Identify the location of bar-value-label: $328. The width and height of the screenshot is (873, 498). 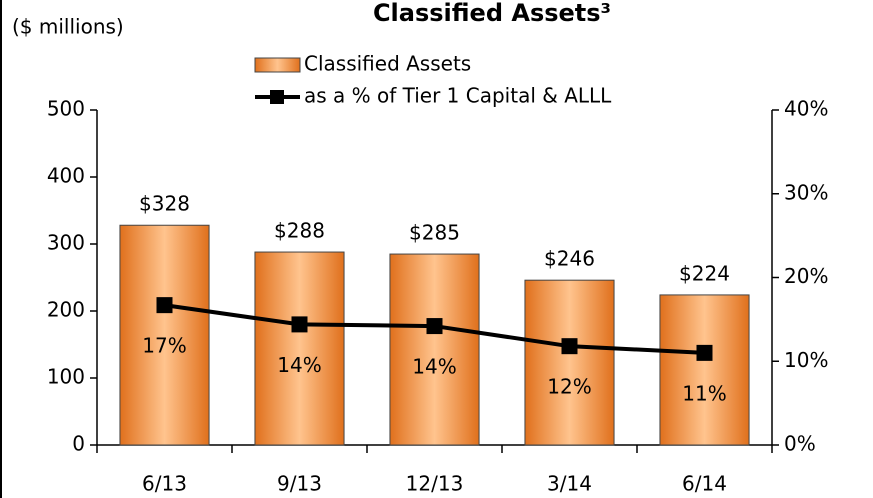
(164, 204).